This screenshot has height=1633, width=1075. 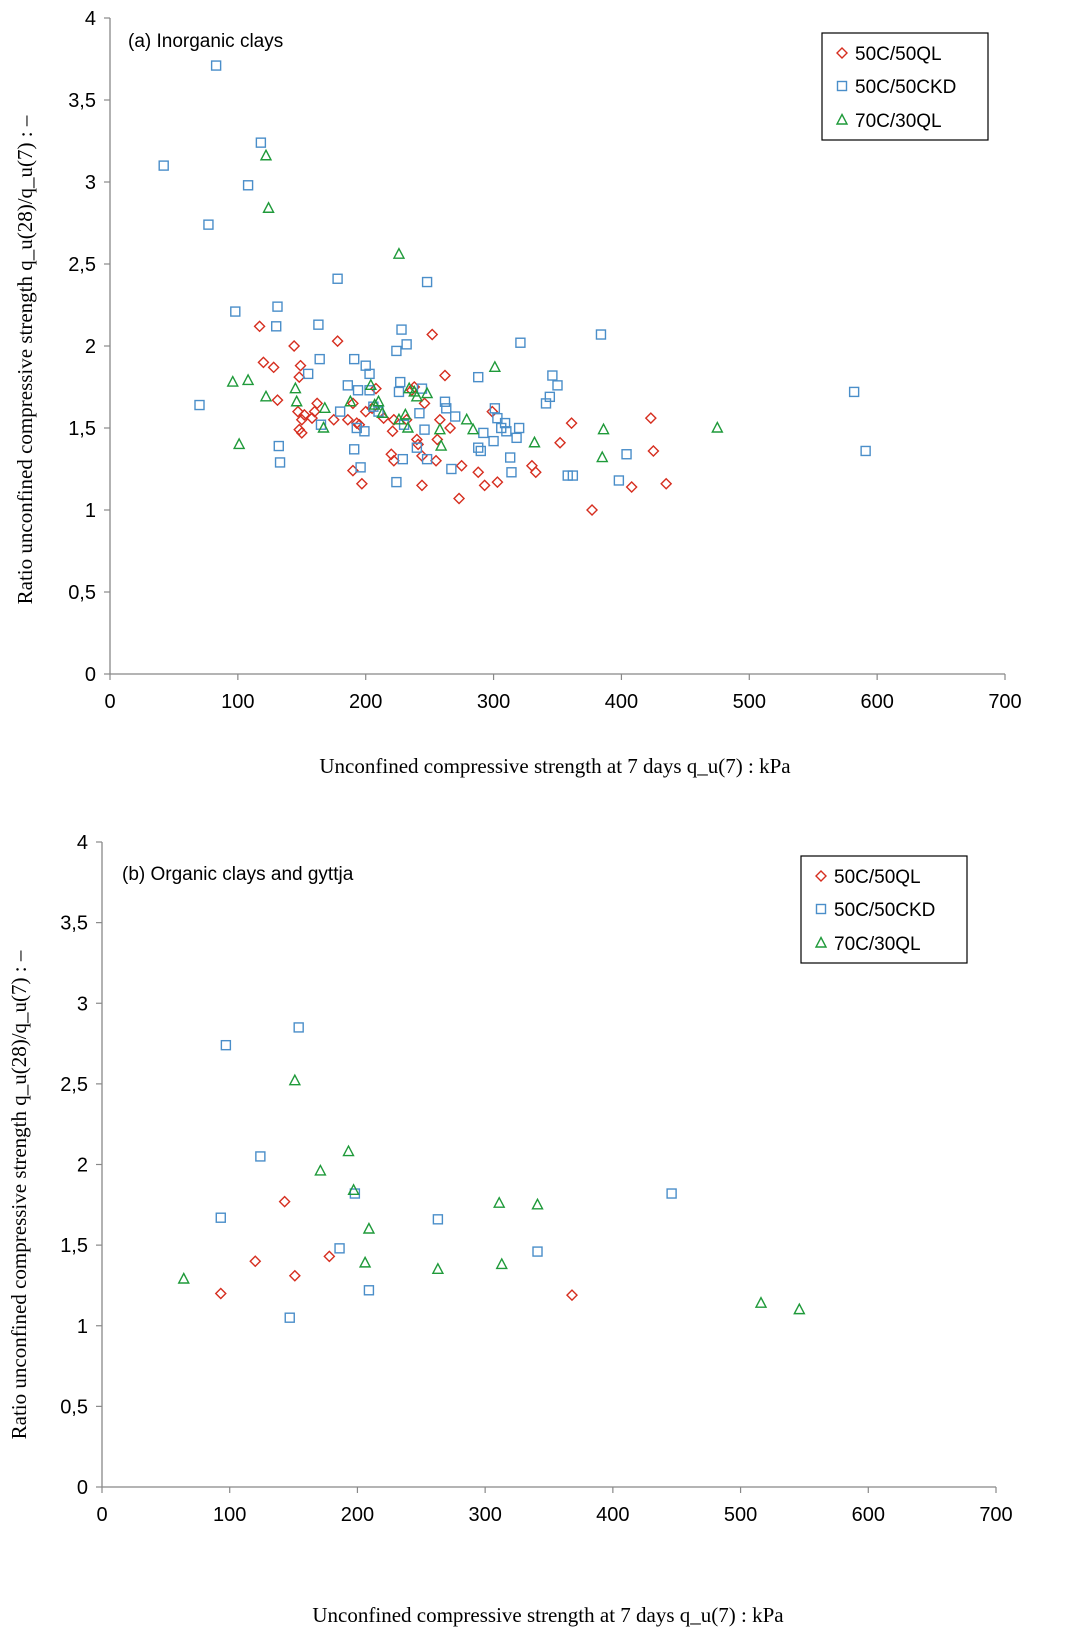 I want to click on y-tick-labels-b: 0 0,5 1 1,5 2 2,5 3 3,5 4, so click(x=74, y=1165).